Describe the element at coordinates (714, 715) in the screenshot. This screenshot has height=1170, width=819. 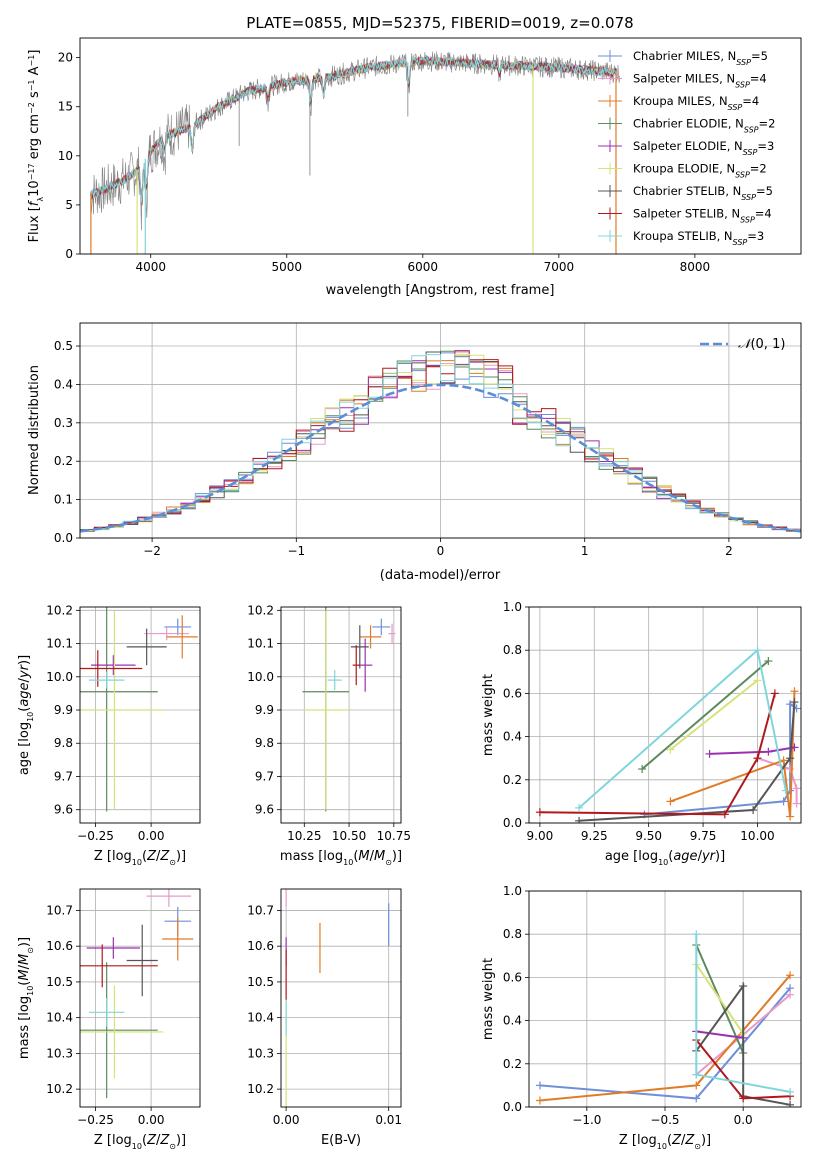
I see `weight-line-kroupa-elodie` at that location.